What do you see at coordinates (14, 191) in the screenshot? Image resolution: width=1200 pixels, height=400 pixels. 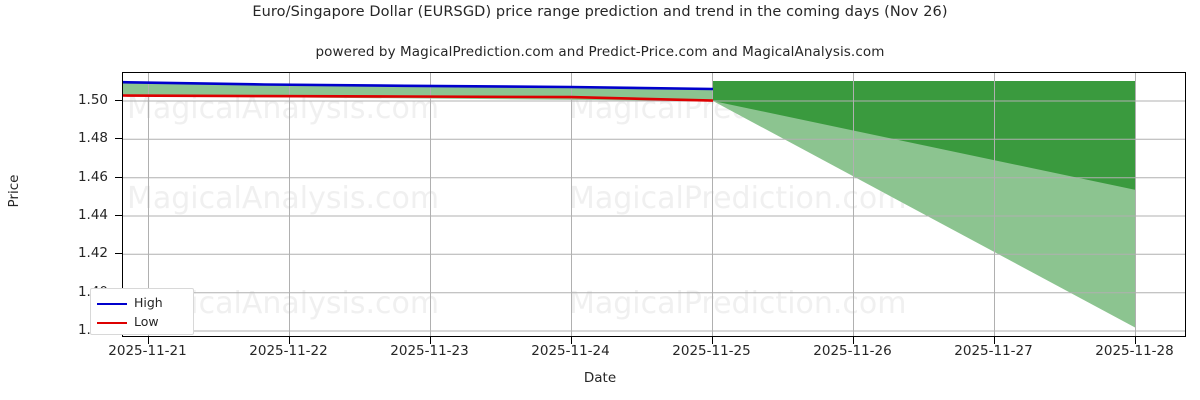 I see `y-axis-label: Price` at bounding box center [14, 191].